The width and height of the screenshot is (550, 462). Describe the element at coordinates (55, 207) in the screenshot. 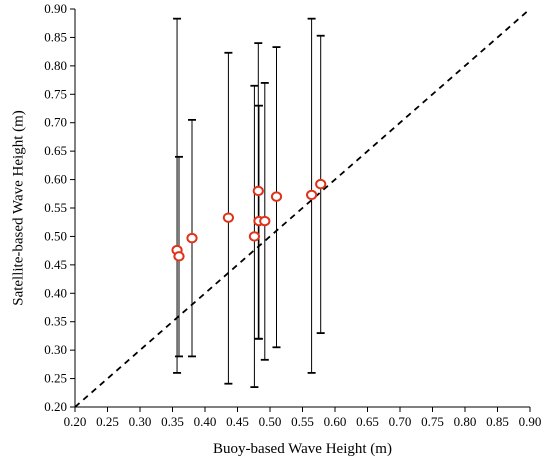

I see `y-tick-label: 0.55` at that location.